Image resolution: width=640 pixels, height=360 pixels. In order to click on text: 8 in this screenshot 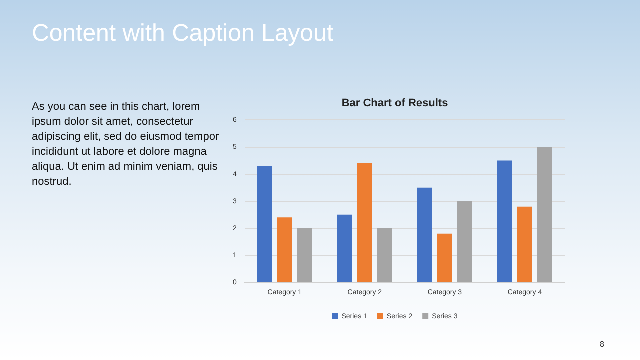, I will do `click(602, 344)`.